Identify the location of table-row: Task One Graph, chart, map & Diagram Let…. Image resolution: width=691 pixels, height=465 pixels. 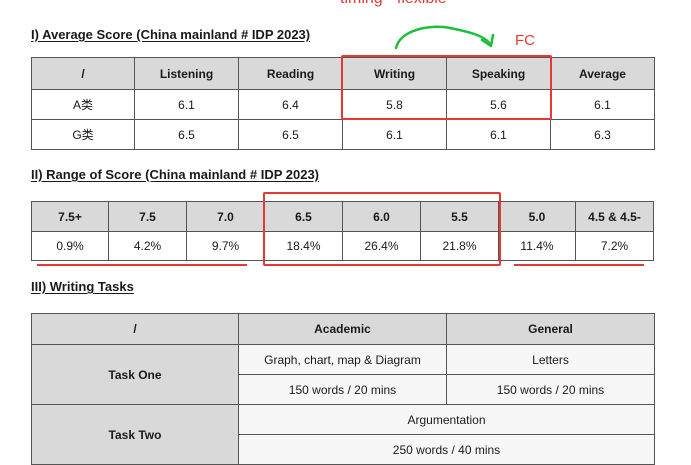
(343, 374).